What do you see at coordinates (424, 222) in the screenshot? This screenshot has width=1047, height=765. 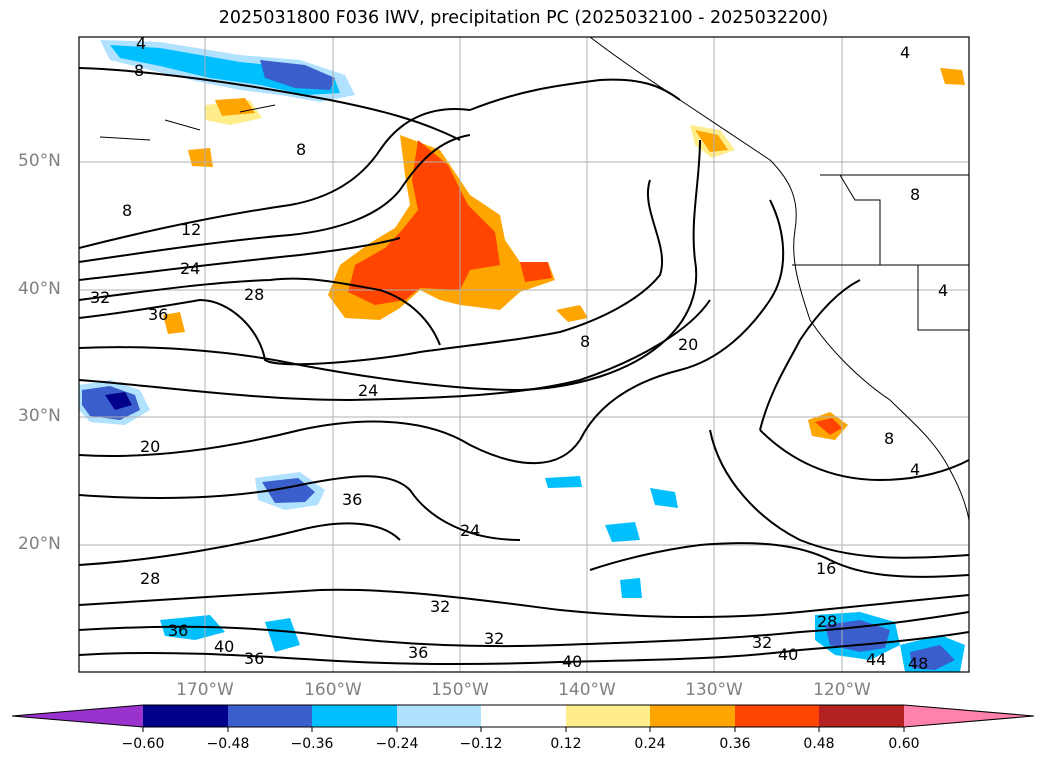 I see `precip-strong-region` at bounding box center [424, 222].